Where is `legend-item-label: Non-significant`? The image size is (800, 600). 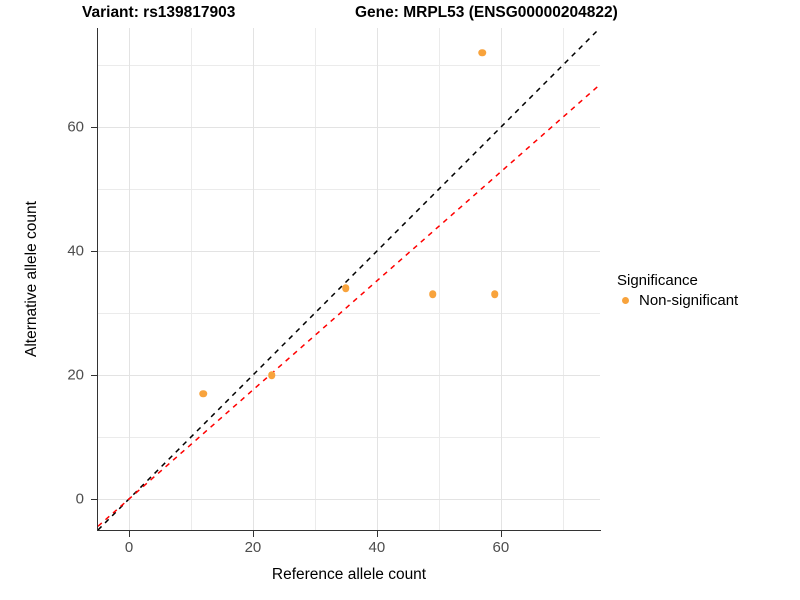
legend-item-label: Non-significant is located at coordinates (689, 300).